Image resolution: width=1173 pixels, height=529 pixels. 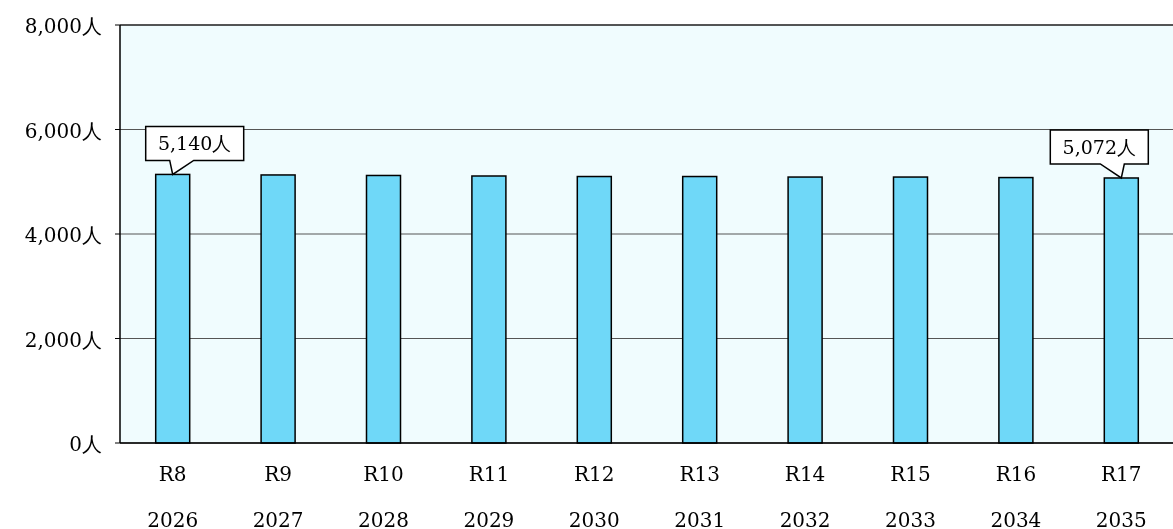 What do you see at coordinates (489, 495) in the screenshot?
I see `x-tick-label: R11 2029` at bounding box center [489, 495].